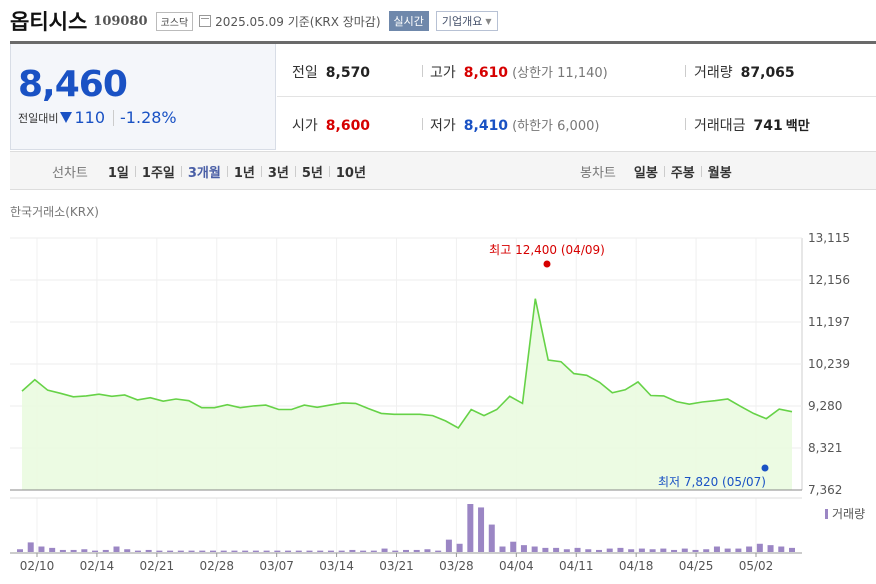 The width and height of the screenshot is (876, 584). What do you see at coordinates (157, 566) in the screenshot?
I see `x-tick-label: 02/21` at bounding box center [157, 566].